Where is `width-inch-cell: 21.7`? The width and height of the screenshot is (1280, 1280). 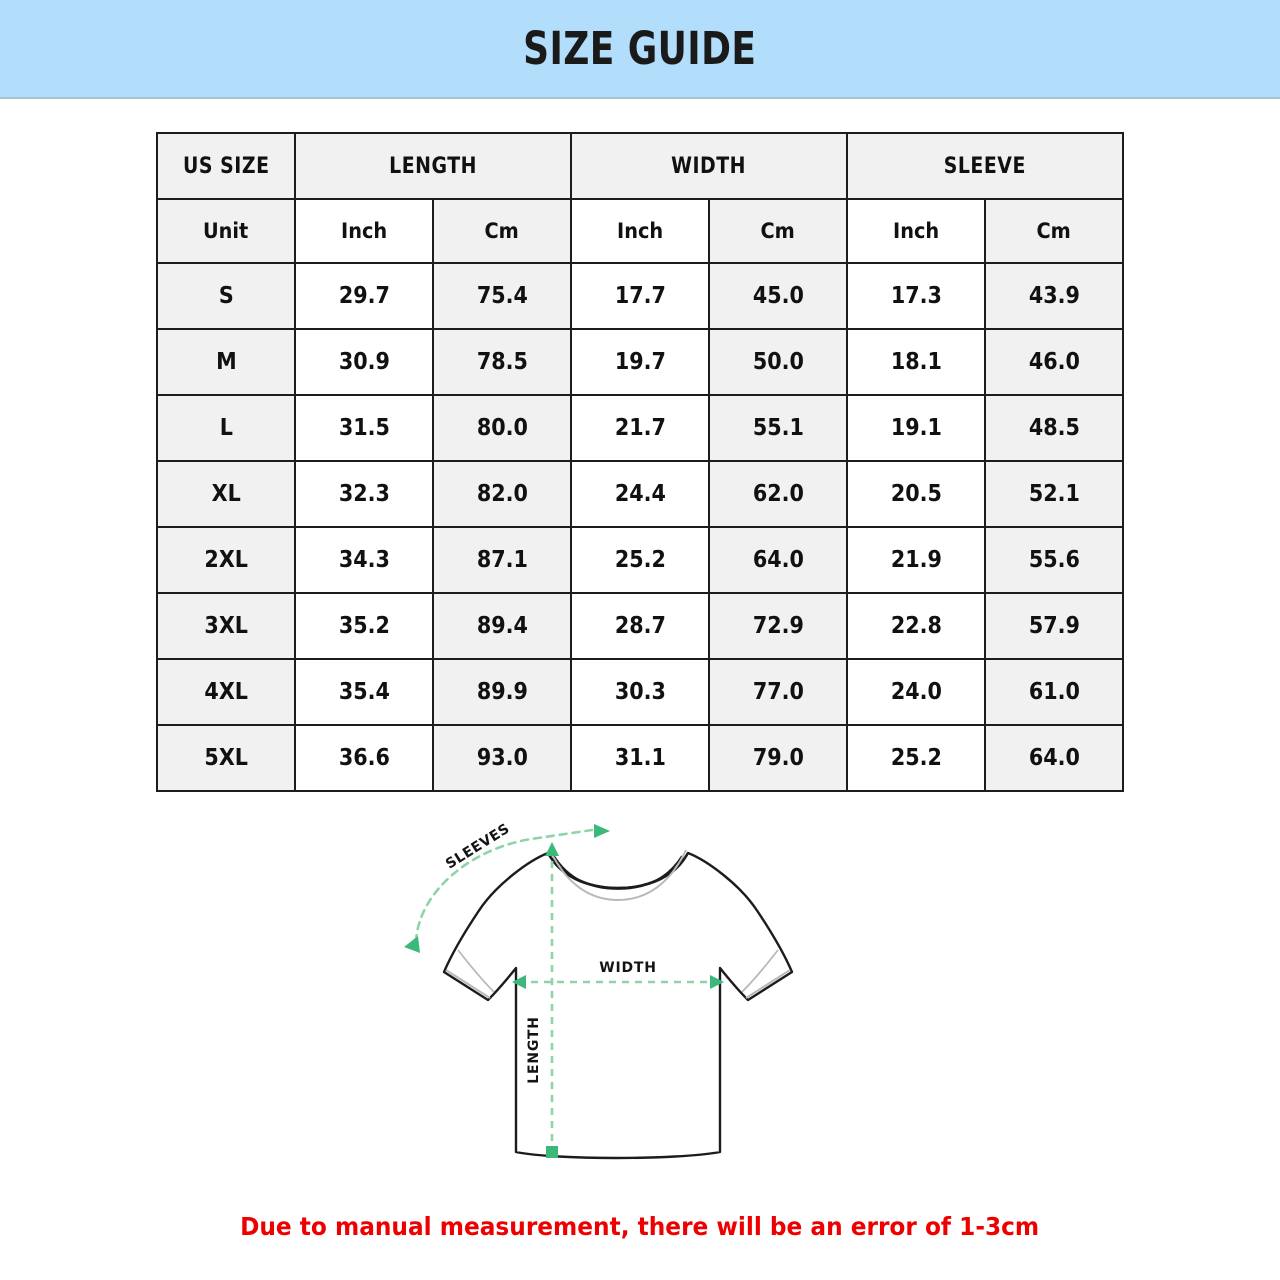 width-inch-cell: 21.7 is located at coordinates (640, 428).